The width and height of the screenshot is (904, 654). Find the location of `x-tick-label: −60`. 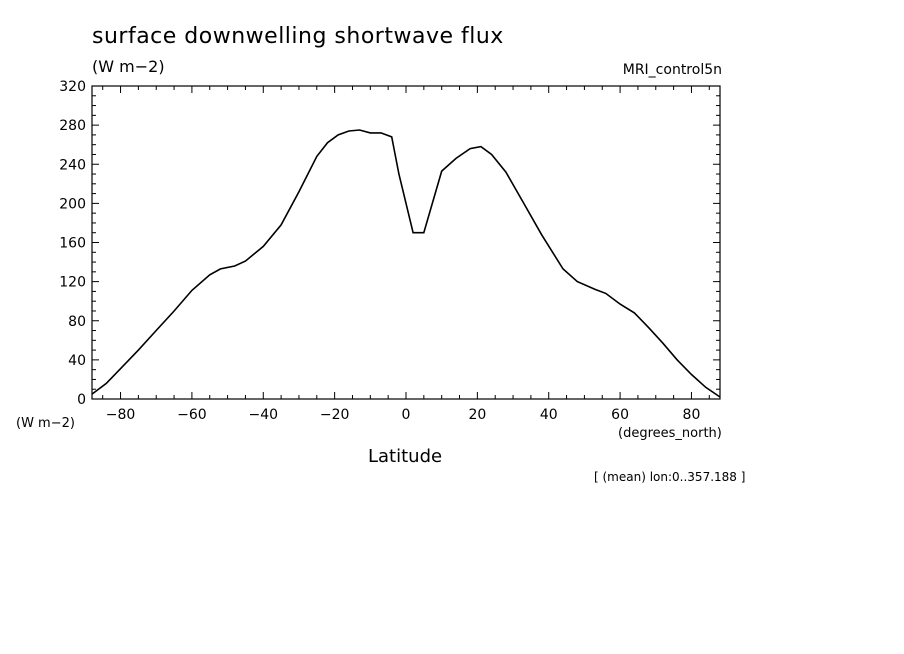

x-tick-label: −60 is located at coordinates (192, 415).